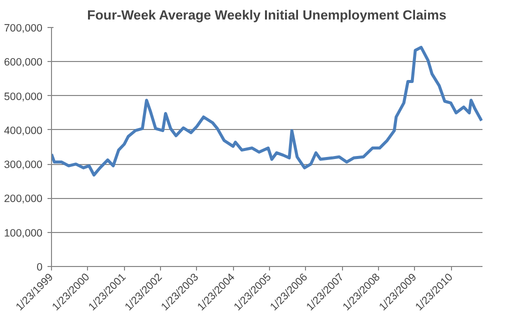 This screenshot has height=320, width=522. I want to click on y-tick-label: 700,000, so click(23, 28).